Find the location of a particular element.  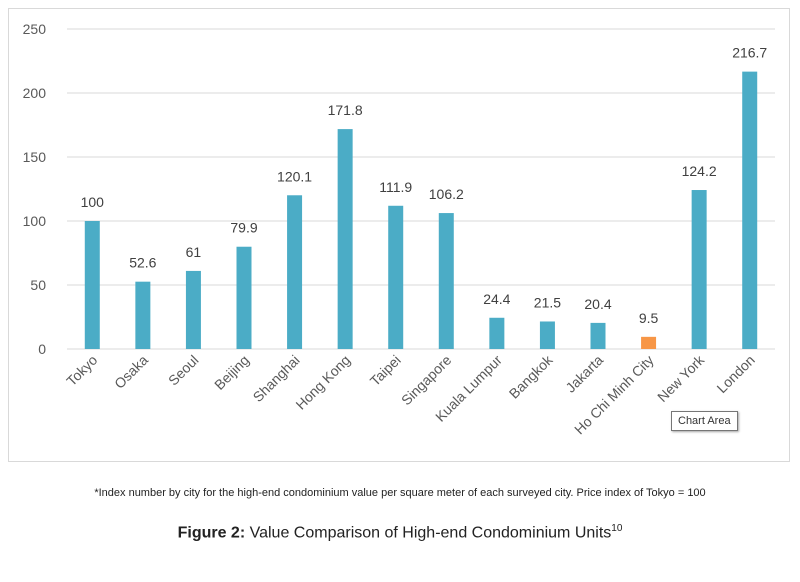

bar-singapore is located at coordinates (446, 281).